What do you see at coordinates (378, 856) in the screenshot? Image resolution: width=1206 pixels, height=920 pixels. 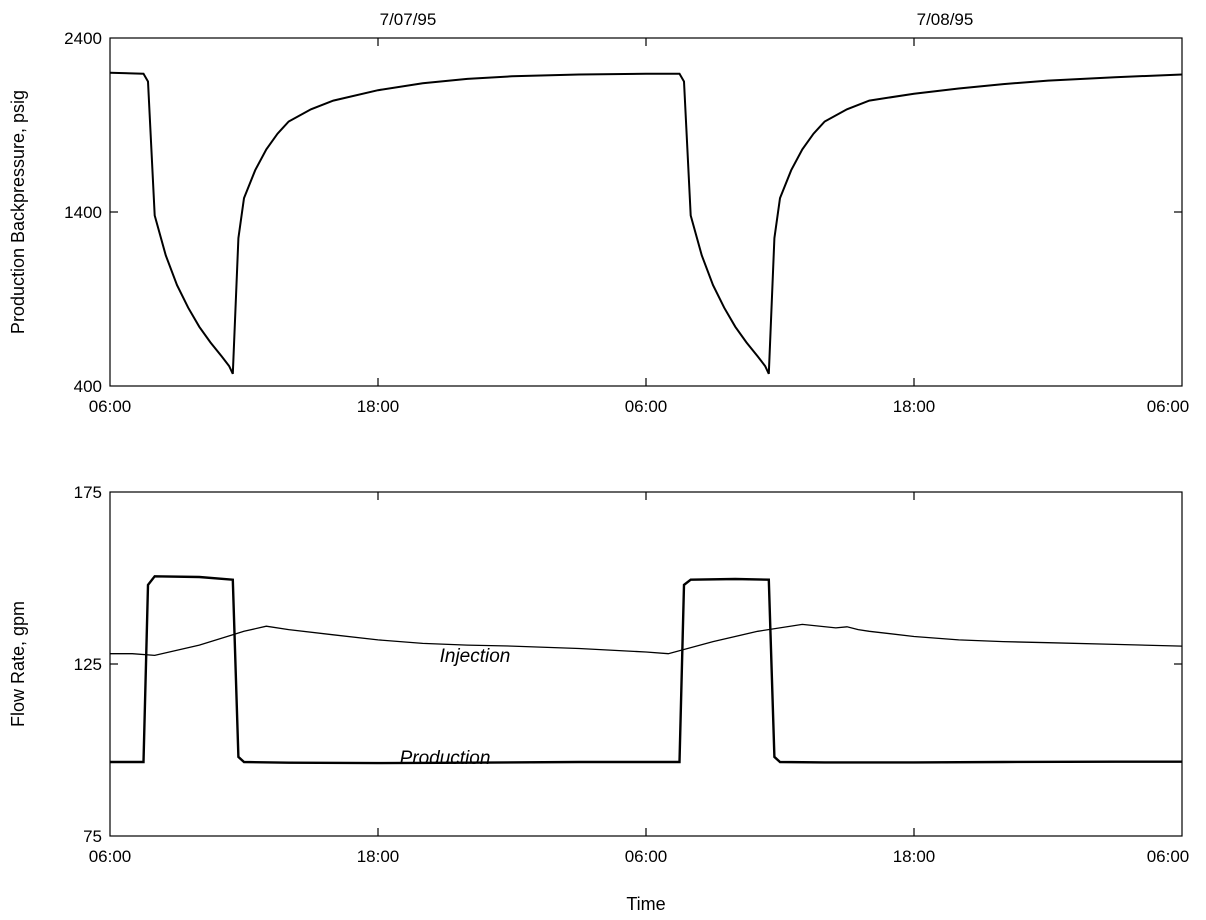 I see `x-tick-label-bottom-1: 18:00` at bounding box center [378, 856].